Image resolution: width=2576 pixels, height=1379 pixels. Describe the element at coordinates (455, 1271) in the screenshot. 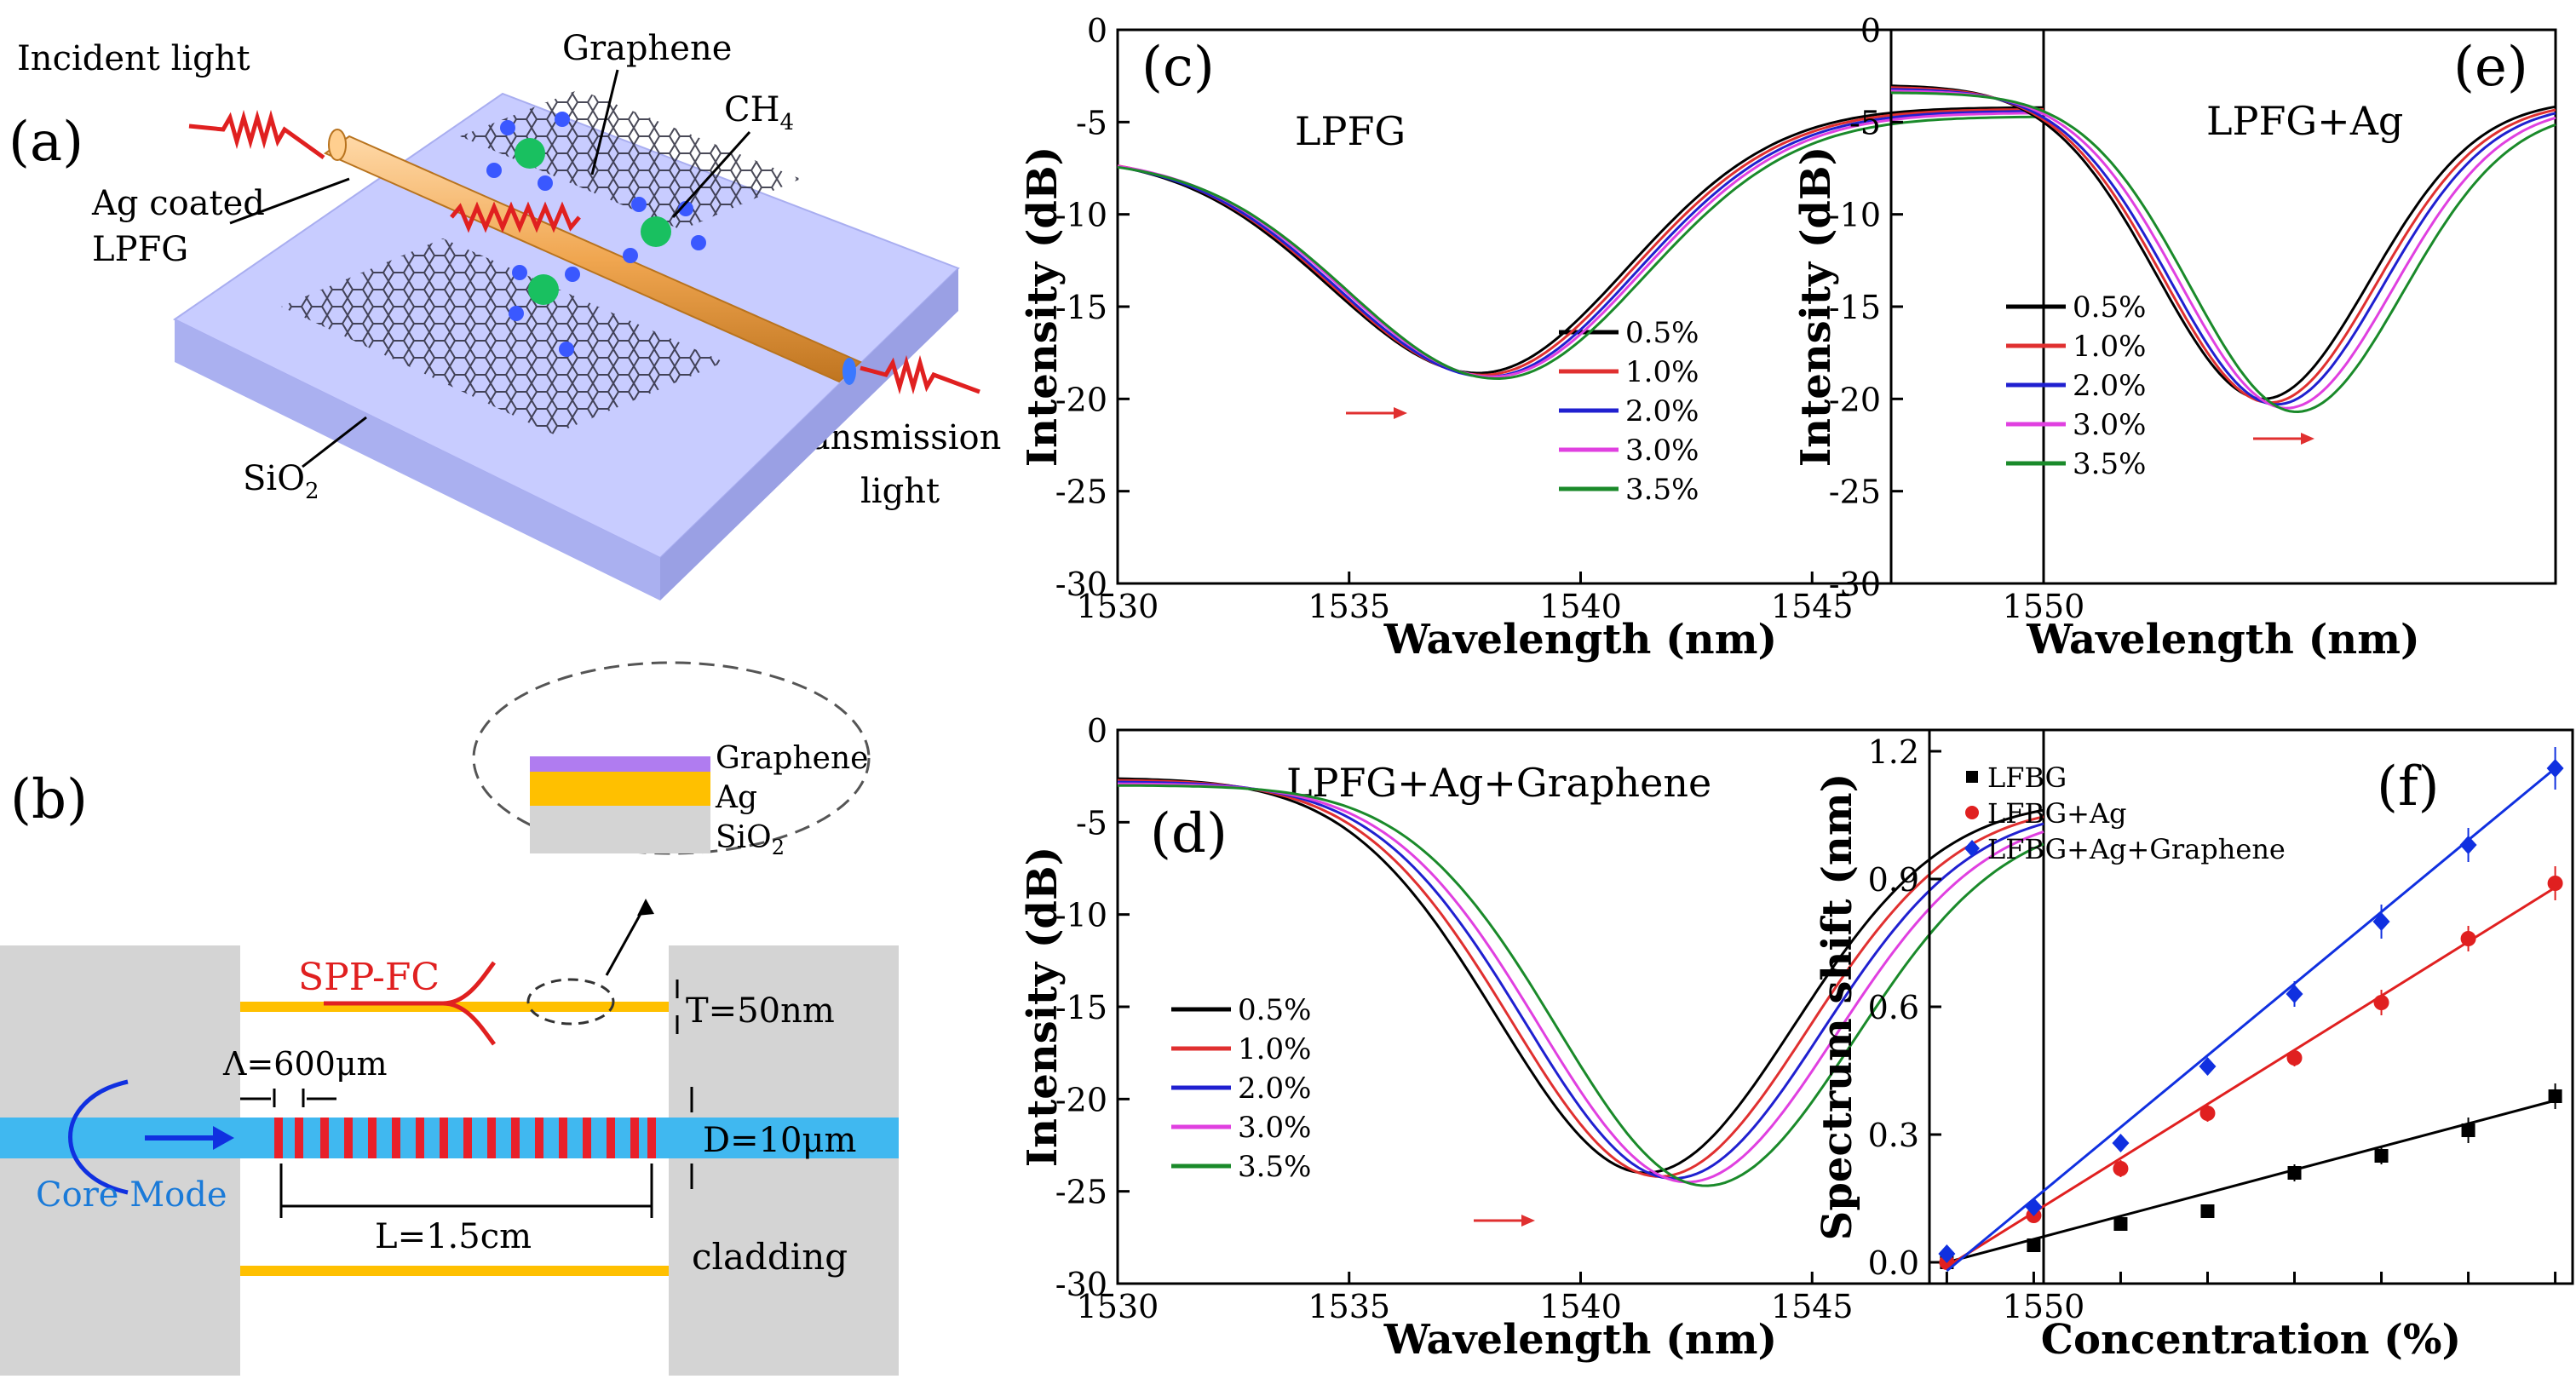

I see `ag-layer-bottom` at that location.